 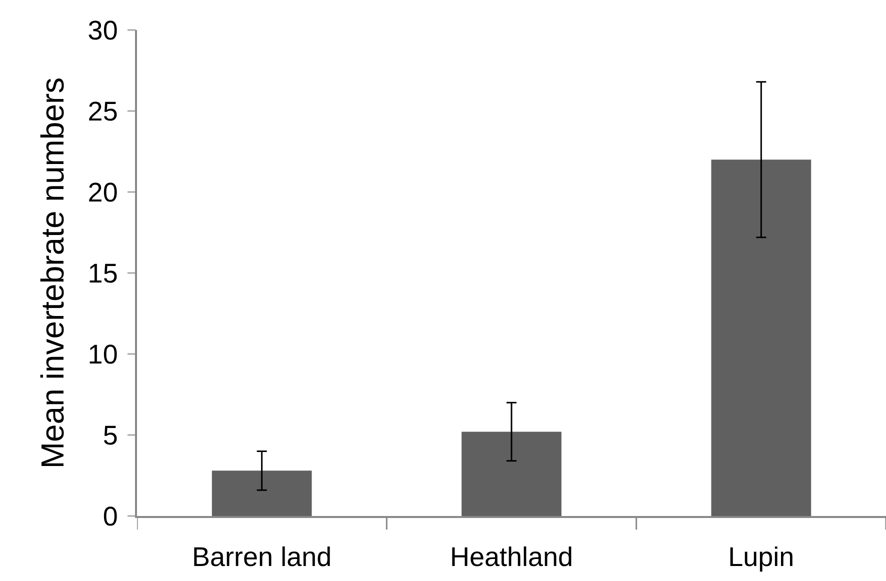 What do you see at coordinates (262, 557) in the screenshot?
I see `x-tick-label: Barren land` at bounding box center [262, 557].